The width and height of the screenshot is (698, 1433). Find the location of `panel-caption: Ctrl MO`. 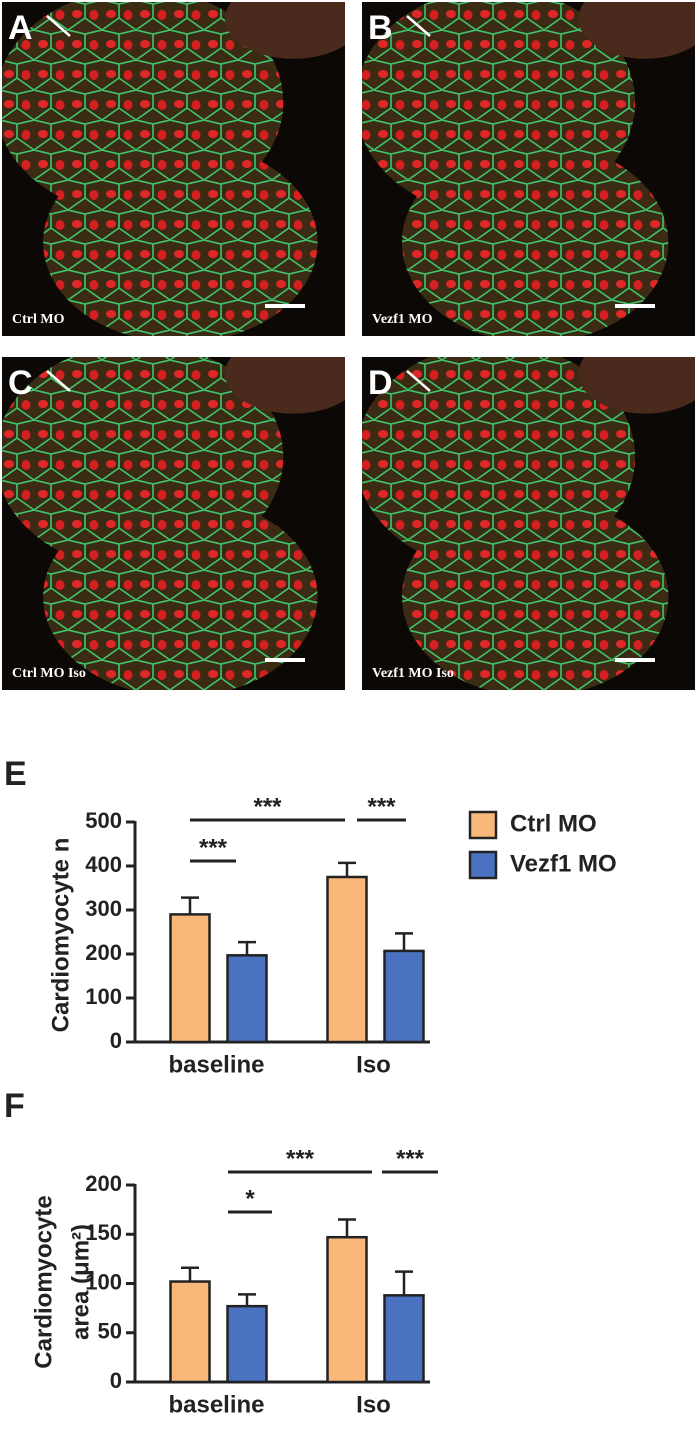

panel-caption: Ctrl MO is located at coordinates (38, 319).